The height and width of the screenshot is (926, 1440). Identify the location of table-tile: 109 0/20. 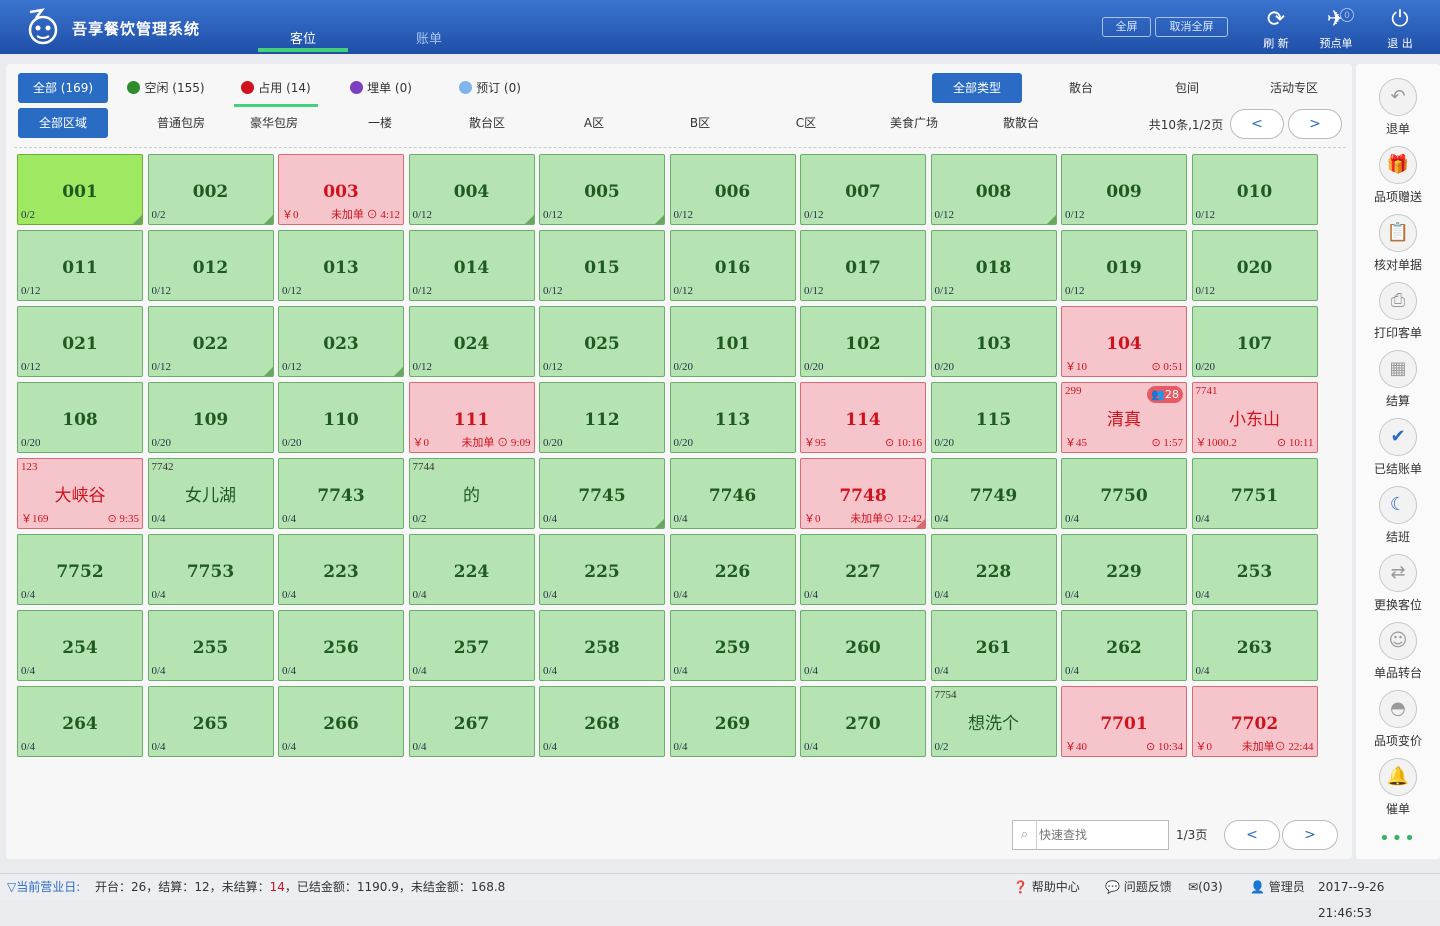
(210, 417).